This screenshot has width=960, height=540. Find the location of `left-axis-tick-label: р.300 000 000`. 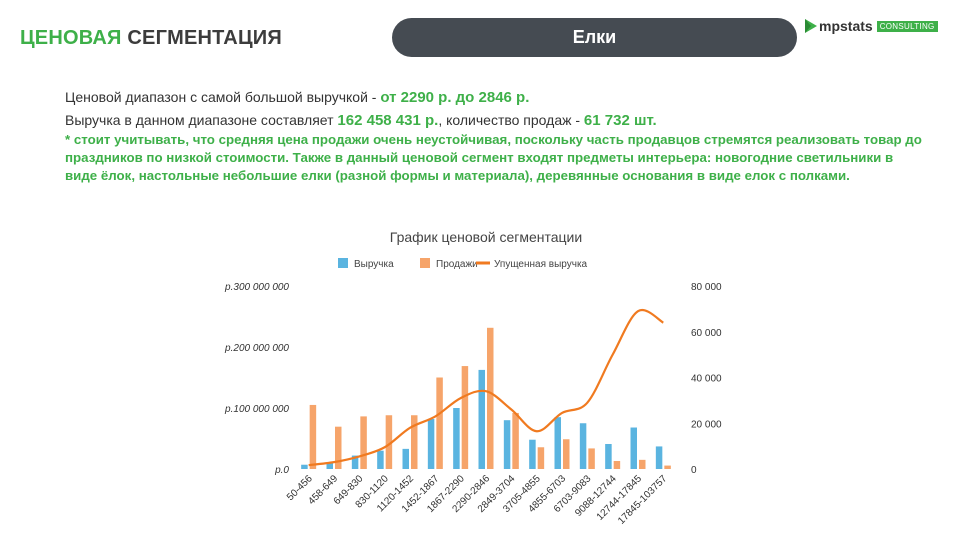

left-axis-tick-label: р.300 000 000 is located at coordinates (256, 287).